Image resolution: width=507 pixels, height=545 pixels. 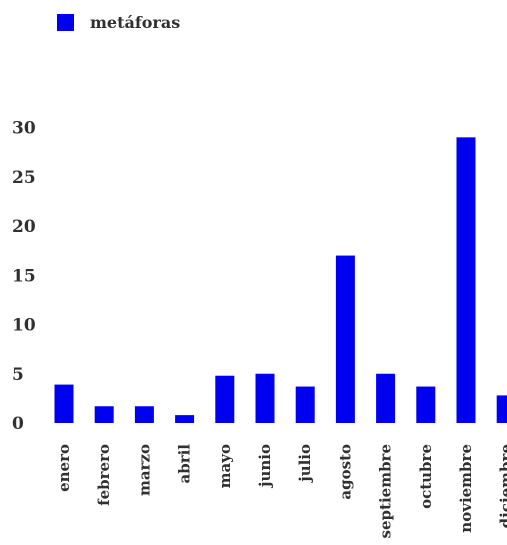 I want to click on x-tick-label: julio, so click(x=305, y=464).